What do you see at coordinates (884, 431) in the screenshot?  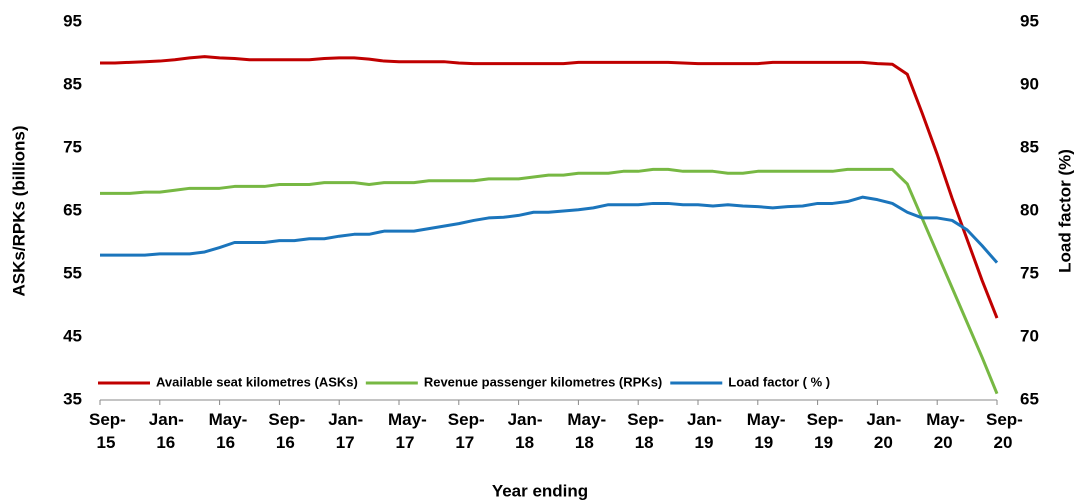 I see `x-tick-label: Jan-20` at bounding box center [884, 431].